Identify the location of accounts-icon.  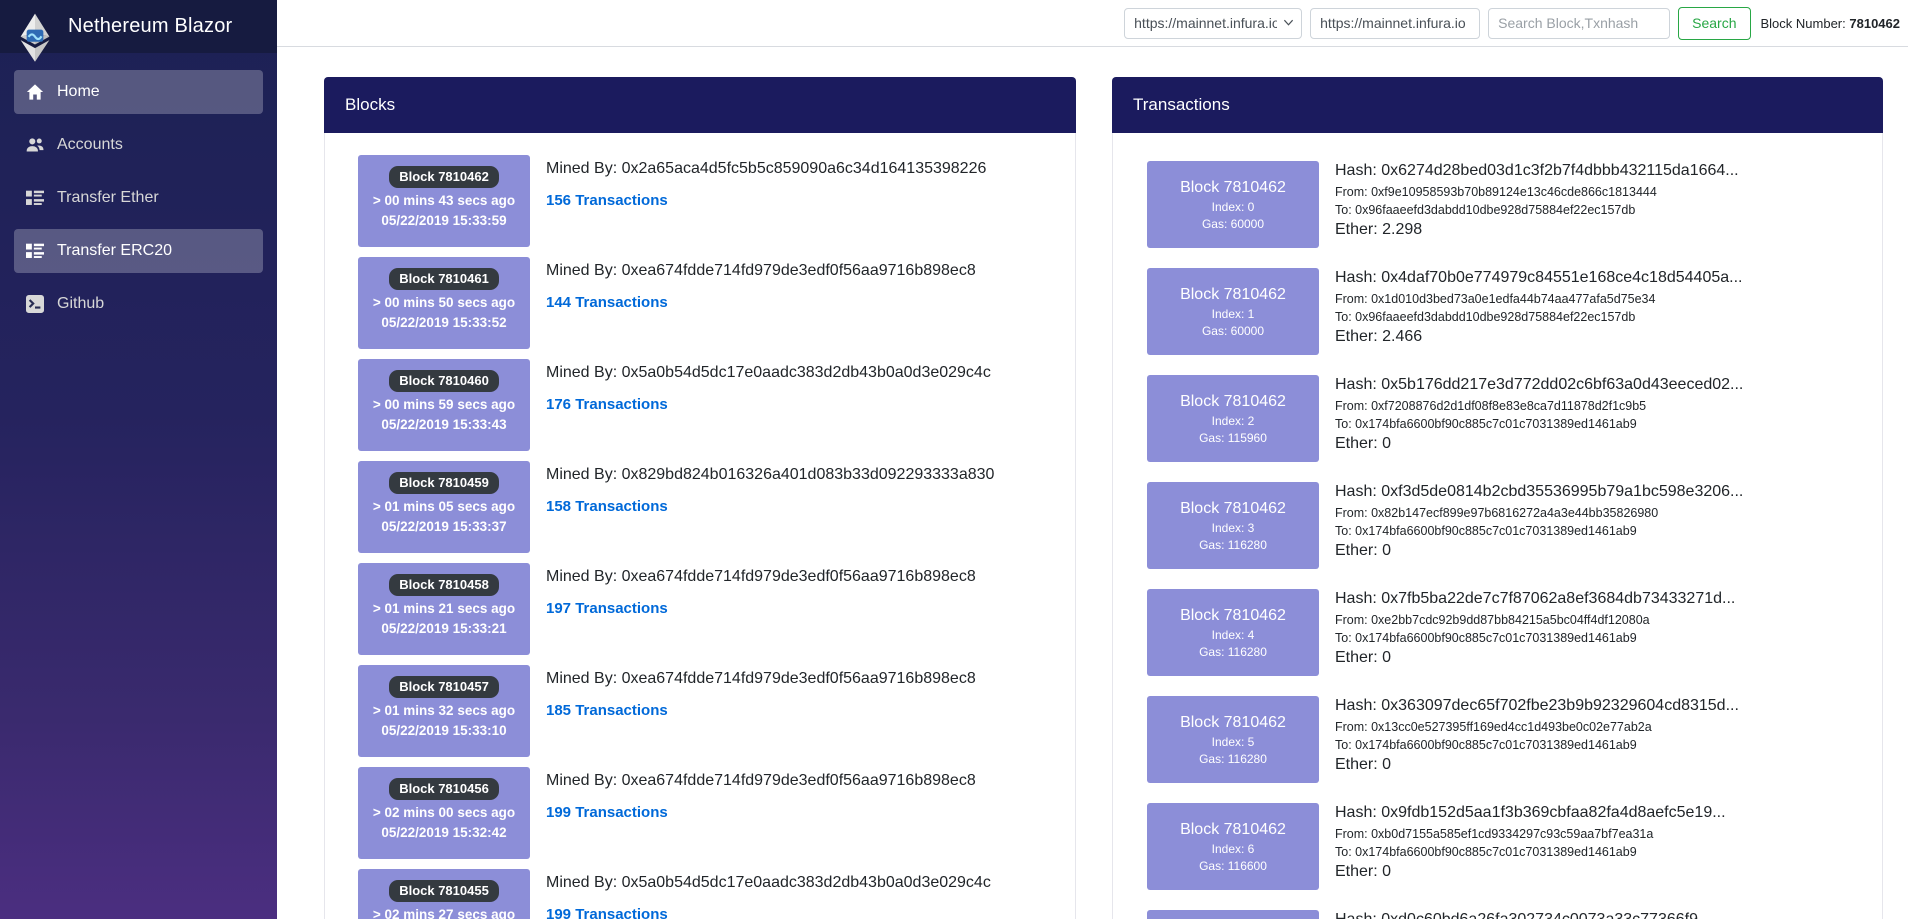
(35, 145).